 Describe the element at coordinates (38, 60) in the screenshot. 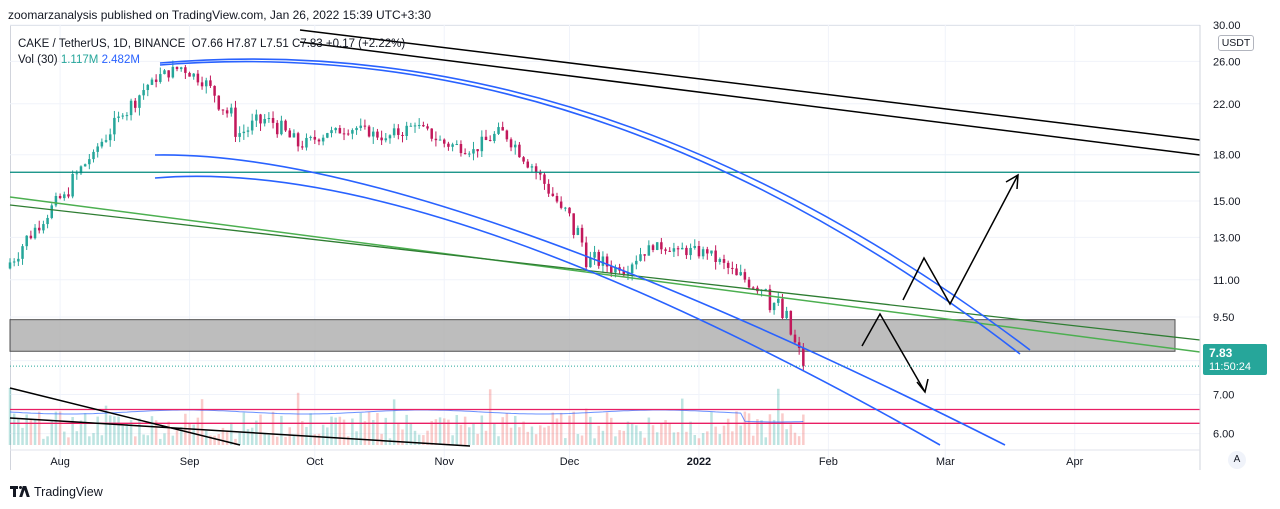

I see `legend-vol-label: Vol (30)` at that location.